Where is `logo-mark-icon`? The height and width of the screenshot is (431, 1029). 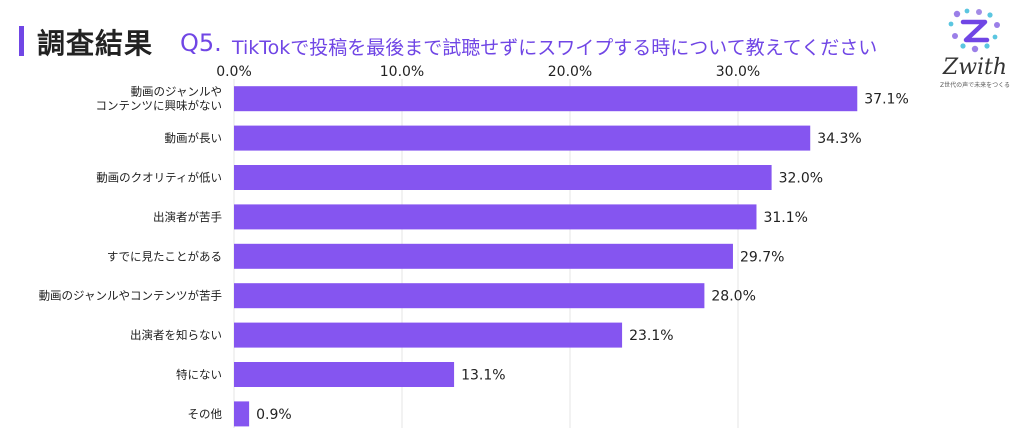 logo-mark-icon is located at coordinates (974, 30).